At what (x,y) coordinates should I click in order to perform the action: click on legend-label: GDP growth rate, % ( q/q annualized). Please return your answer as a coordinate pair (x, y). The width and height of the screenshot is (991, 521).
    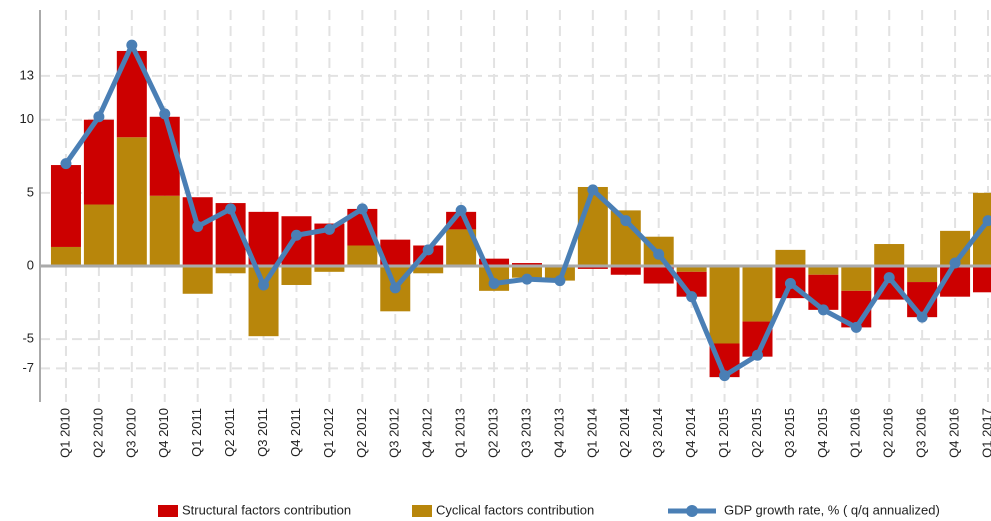
    Looking at the image, I should click on (832, 509).